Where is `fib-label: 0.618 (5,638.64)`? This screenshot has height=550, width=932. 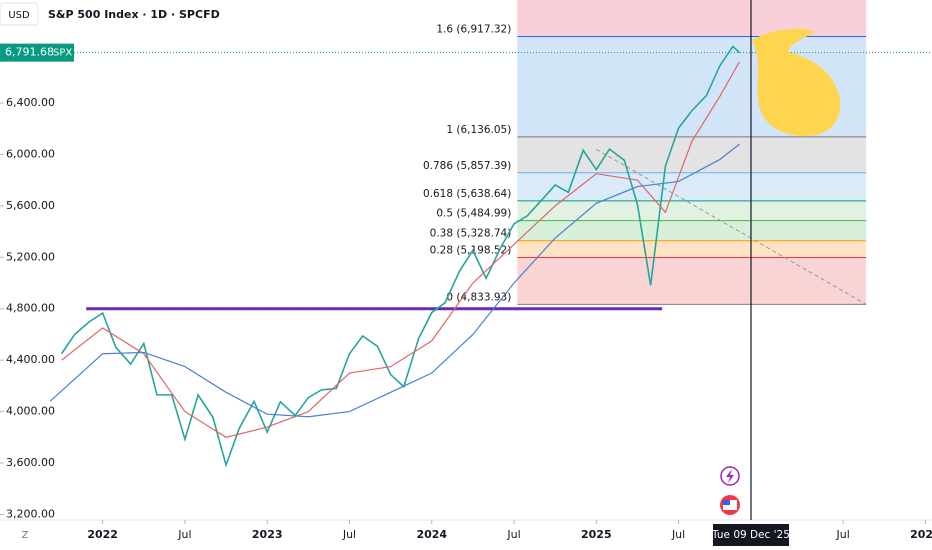 fib-label: 0.618 (5,638.64) is located at coordinates (467, 194).